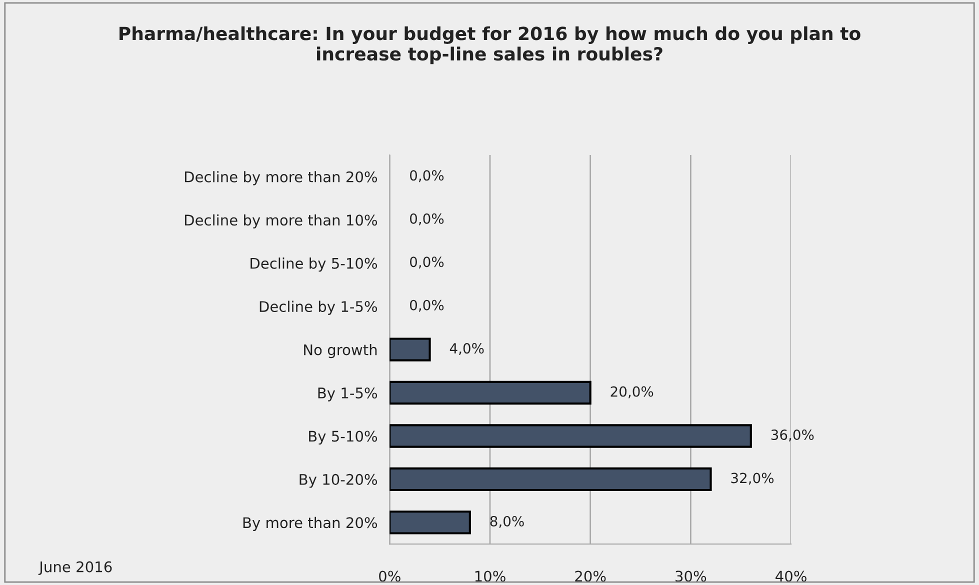  What do you see at coordinates (389, 576) in the screenshot?
I see `x-tick-label: 0%` at bounding box center [389, 576].